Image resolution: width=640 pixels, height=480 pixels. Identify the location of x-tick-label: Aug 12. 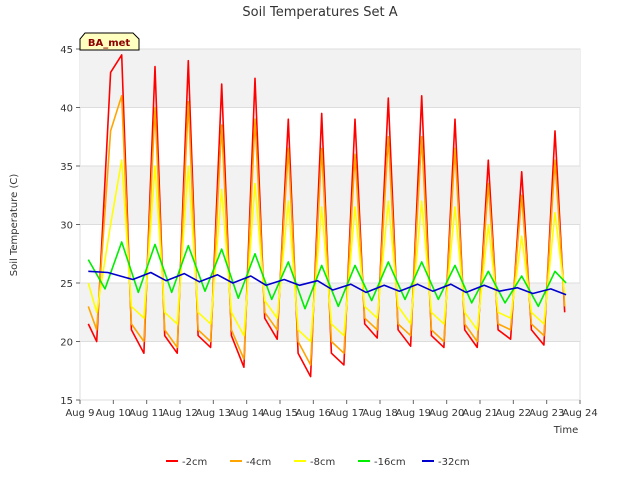
(179, 413).